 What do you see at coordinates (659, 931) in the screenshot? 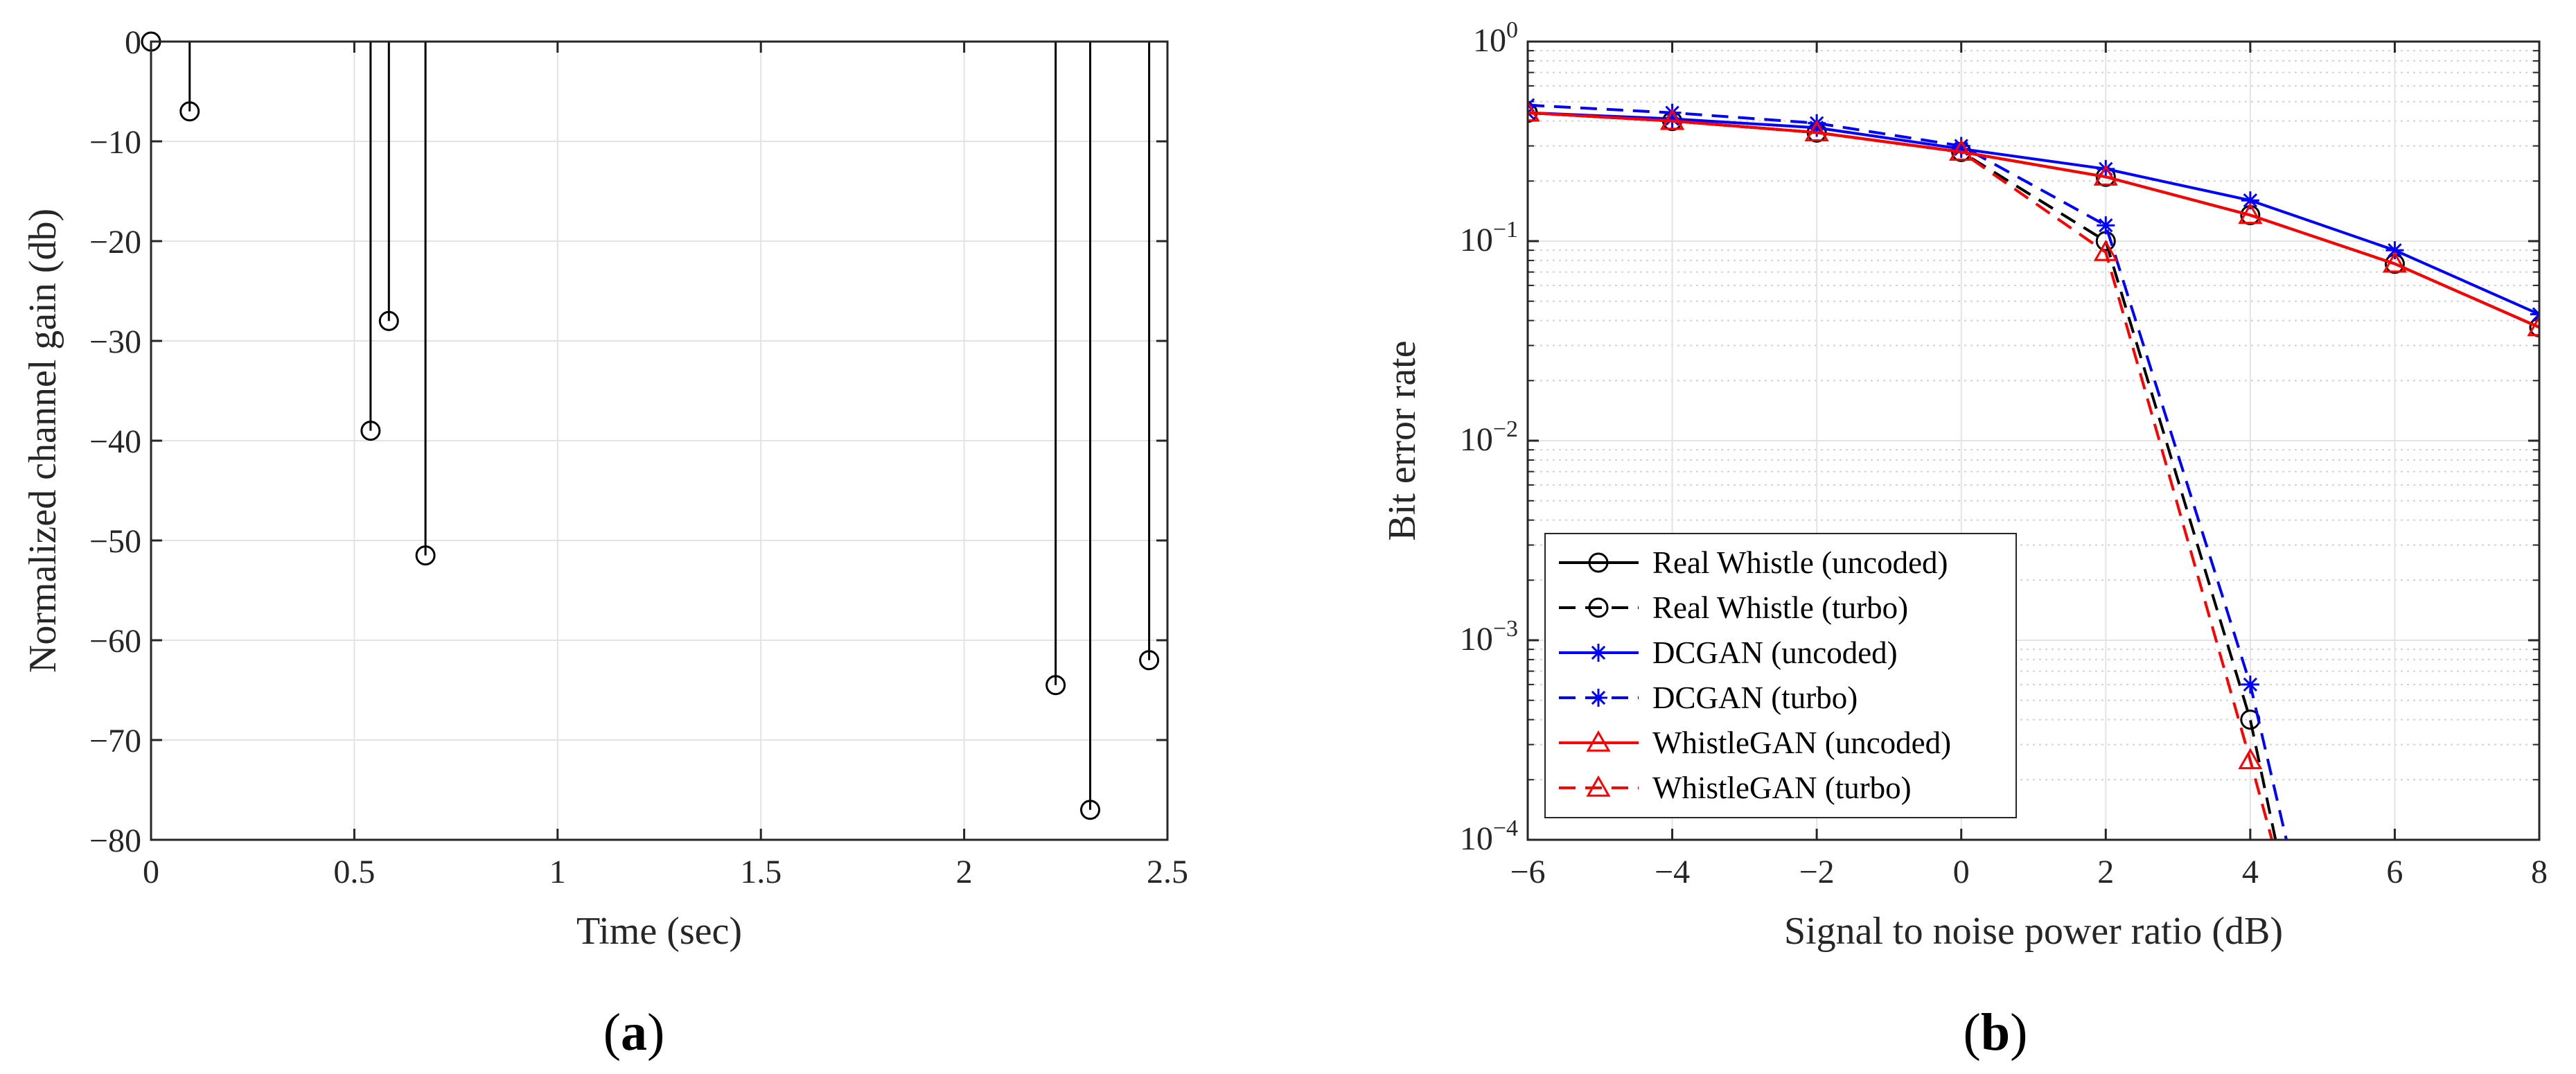
I see `x-axis-label: Time (sec)` at bounding box center [659, 931].